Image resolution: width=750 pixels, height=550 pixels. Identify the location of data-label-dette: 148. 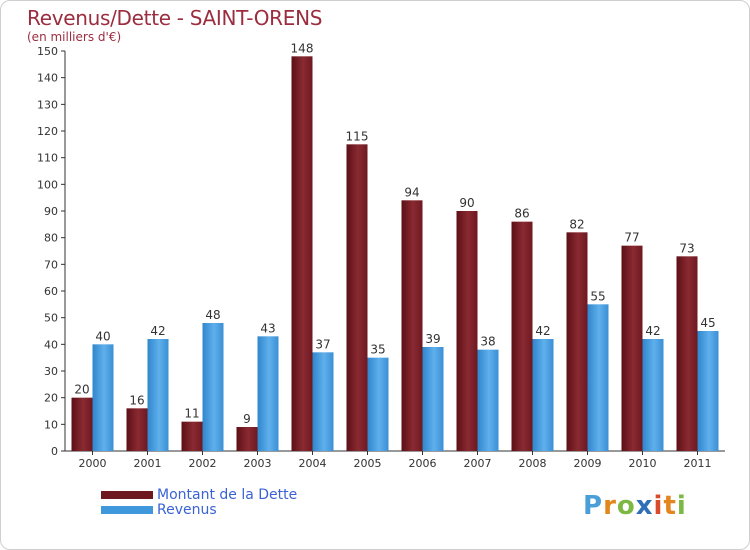
(302, 48).